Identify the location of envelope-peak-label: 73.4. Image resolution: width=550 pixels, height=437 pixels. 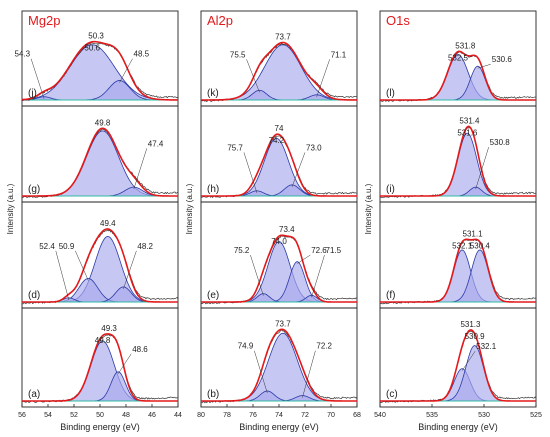
(287, 229).